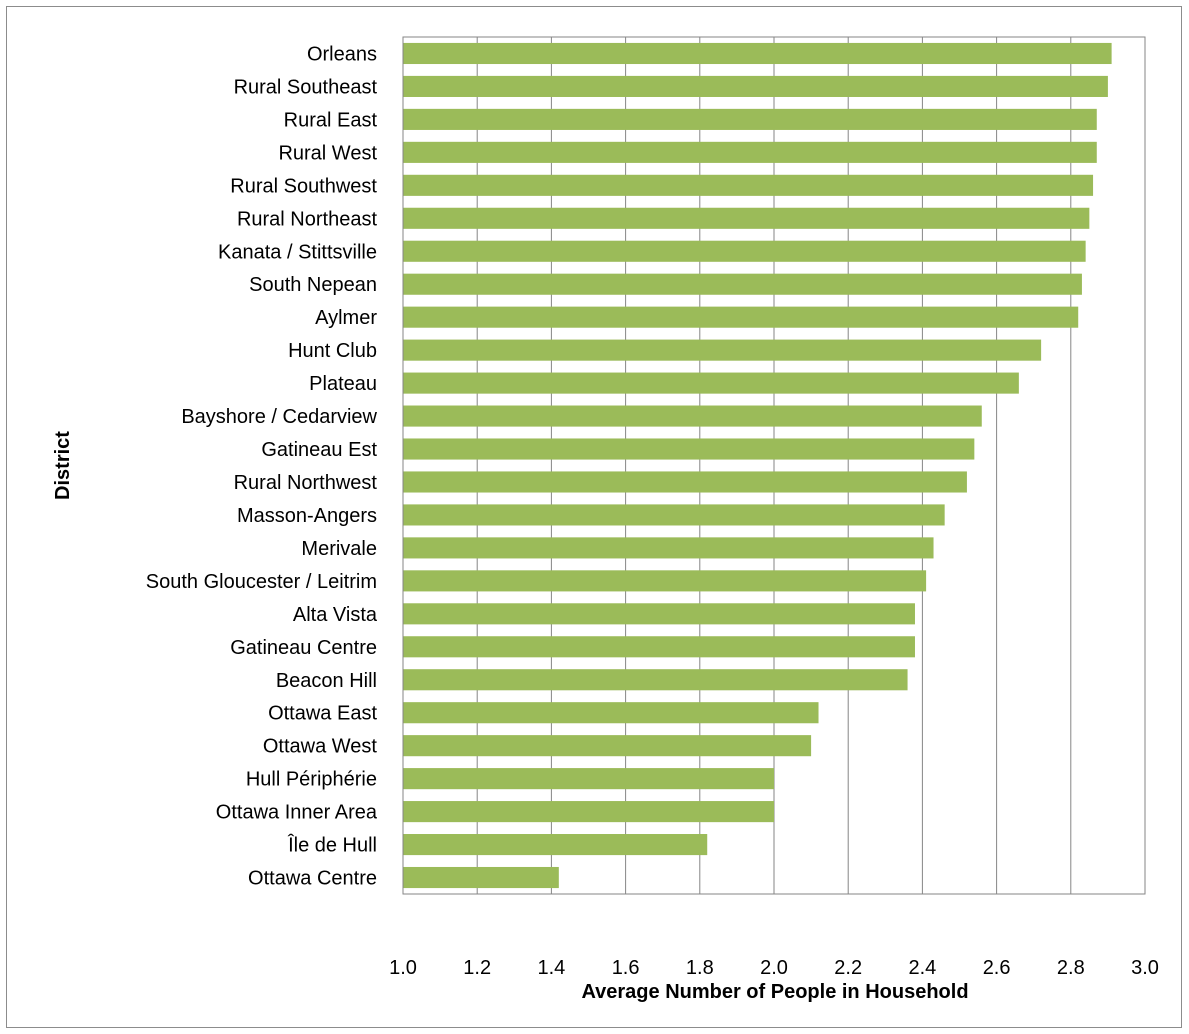 This screenshot has width=1189, height=1034. Describe the element at coordinates (335, 615) in the screenshot. I see `category-label: Alta Vista` at that location.